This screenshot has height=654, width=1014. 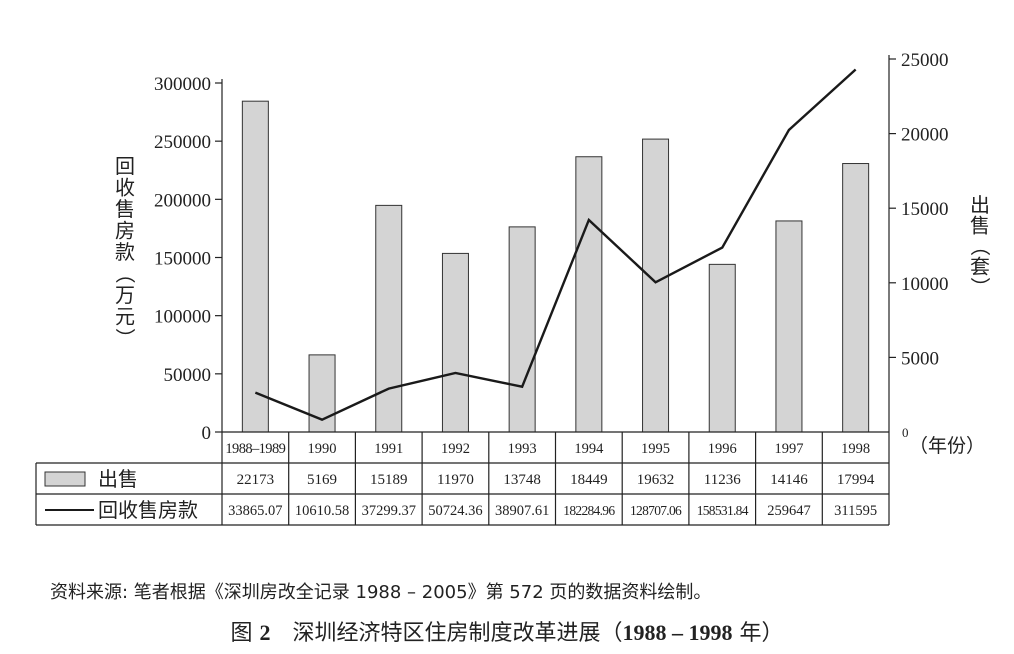 I want to click on category-label: 1993, so click(x=522, y=449).